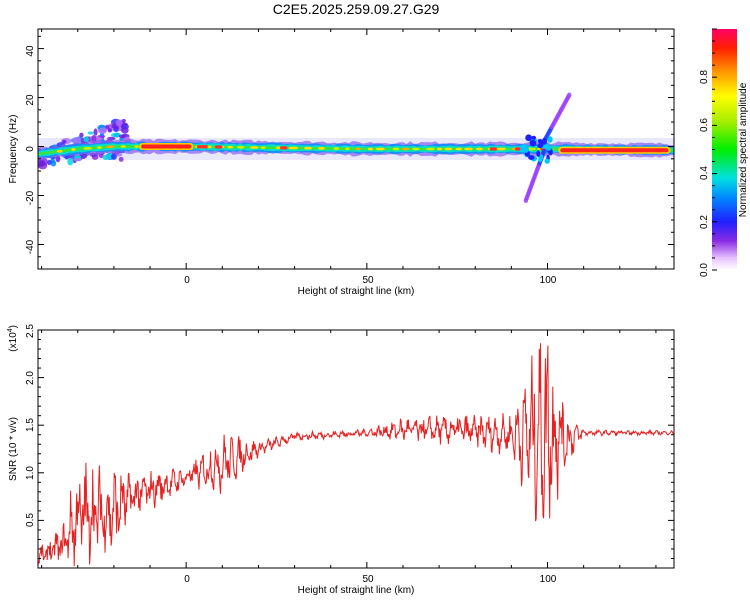 The image size is (750, 605). Describe the element at coordinates (30, 425) in the screenshot. I see `bottom-y-tick-1.5: 1.5` at that location.